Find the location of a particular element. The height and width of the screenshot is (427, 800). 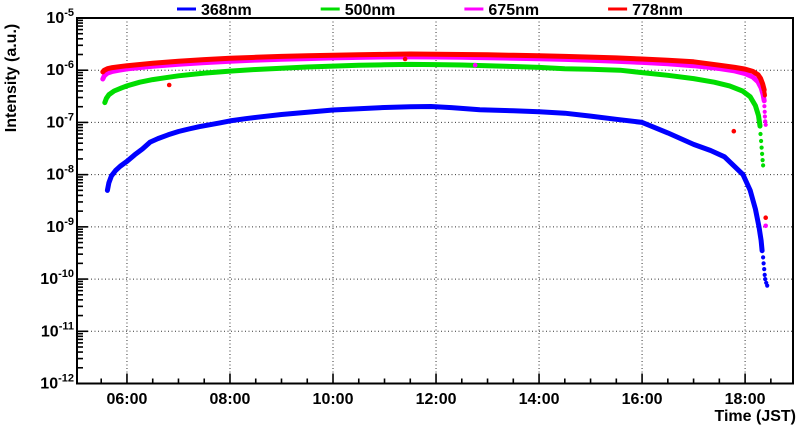

y-tick-label: 10⁻⁷ is located at coordinates (60, 121).